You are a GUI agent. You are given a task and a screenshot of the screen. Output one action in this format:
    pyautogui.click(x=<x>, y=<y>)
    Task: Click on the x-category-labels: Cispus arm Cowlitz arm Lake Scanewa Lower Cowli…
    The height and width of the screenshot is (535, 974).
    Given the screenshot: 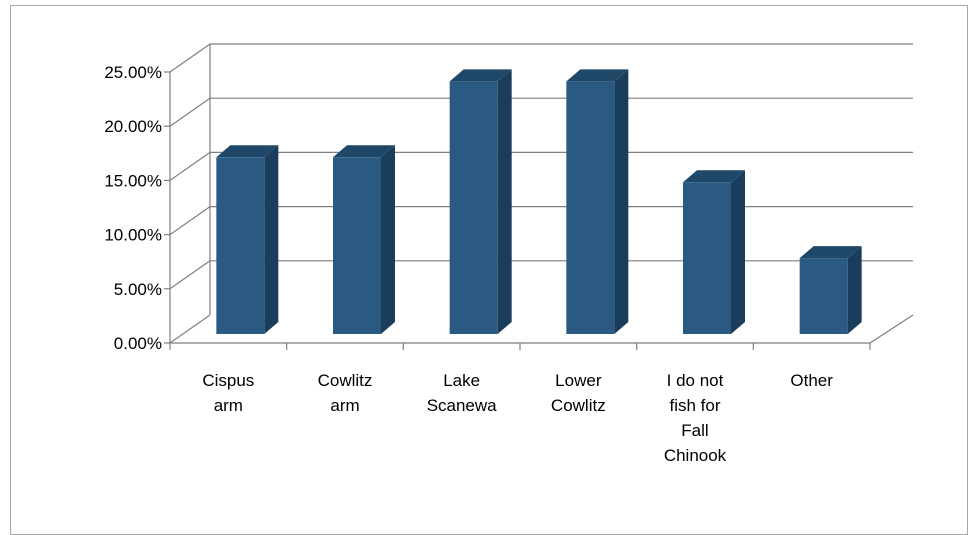 What is the action you would take?
    pyautogui.click(x=517, y=418)
    